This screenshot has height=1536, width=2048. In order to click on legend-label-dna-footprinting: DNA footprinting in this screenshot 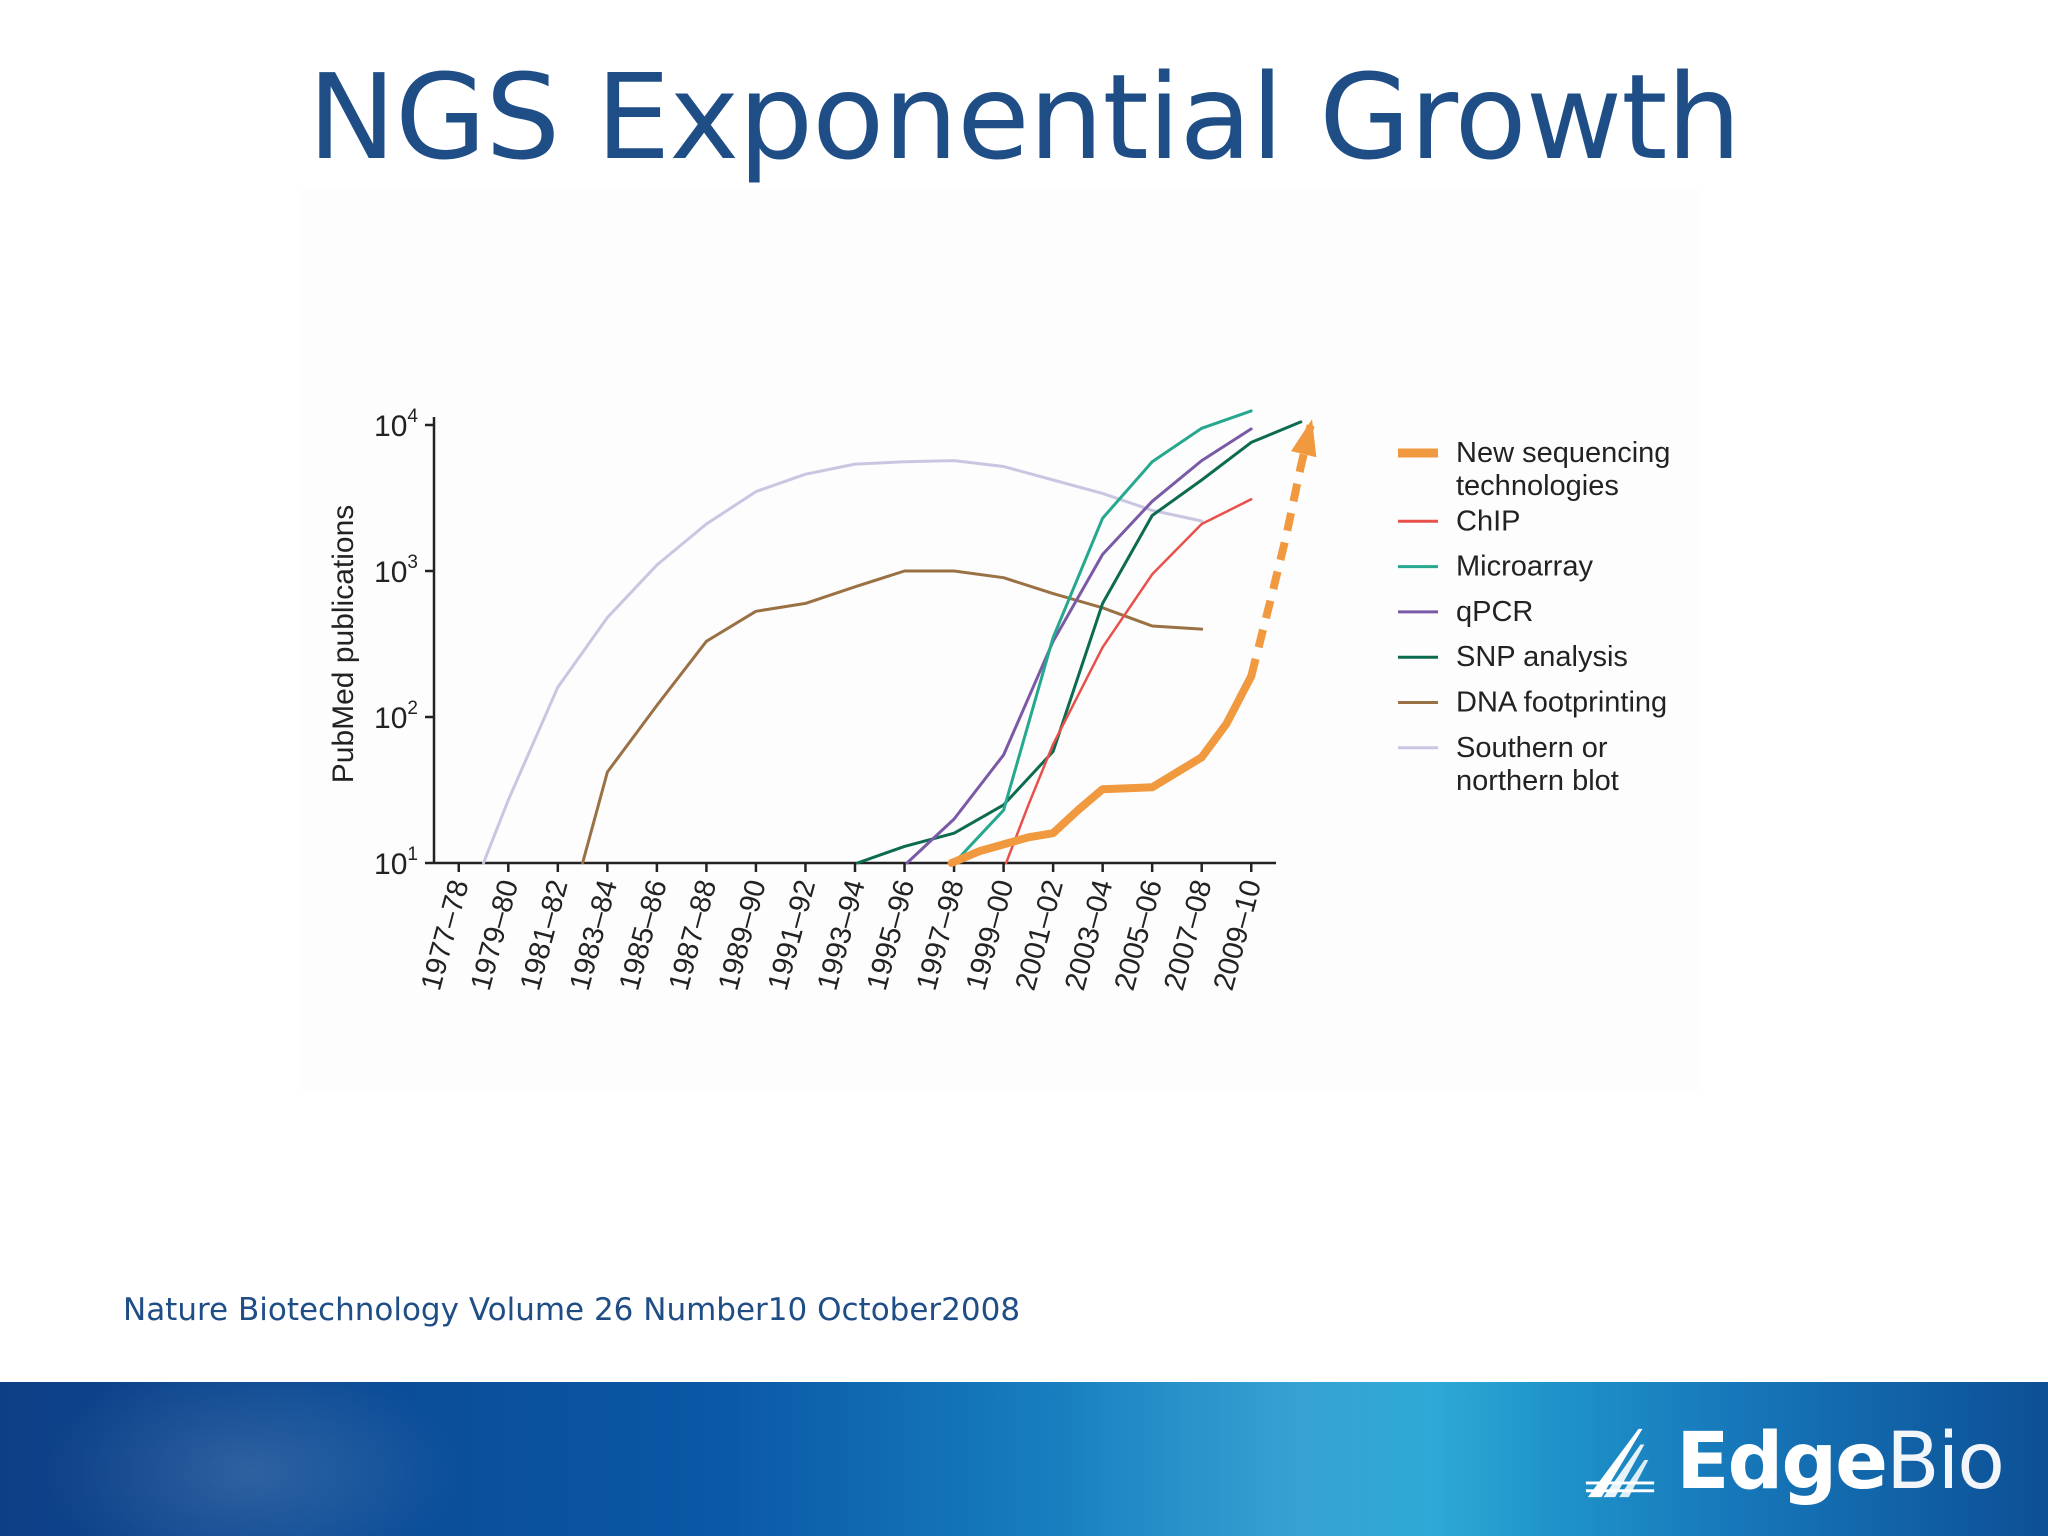, I will do `click(1561, 703)`.